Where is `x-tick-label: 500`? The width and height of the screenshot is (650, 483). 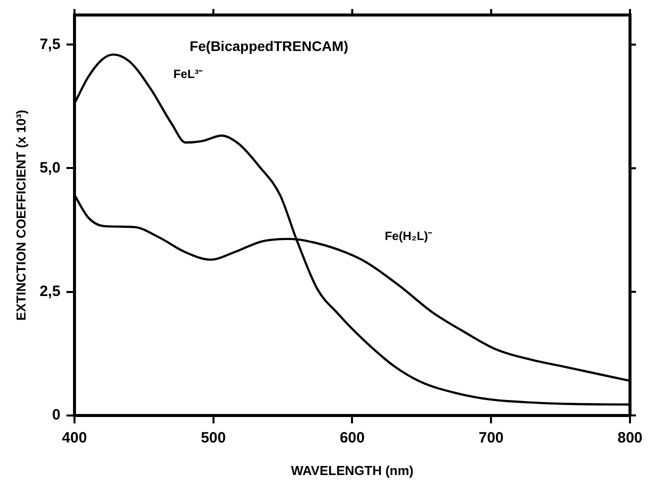
x-tick-label: 500 is located at coordinates (213, 438).